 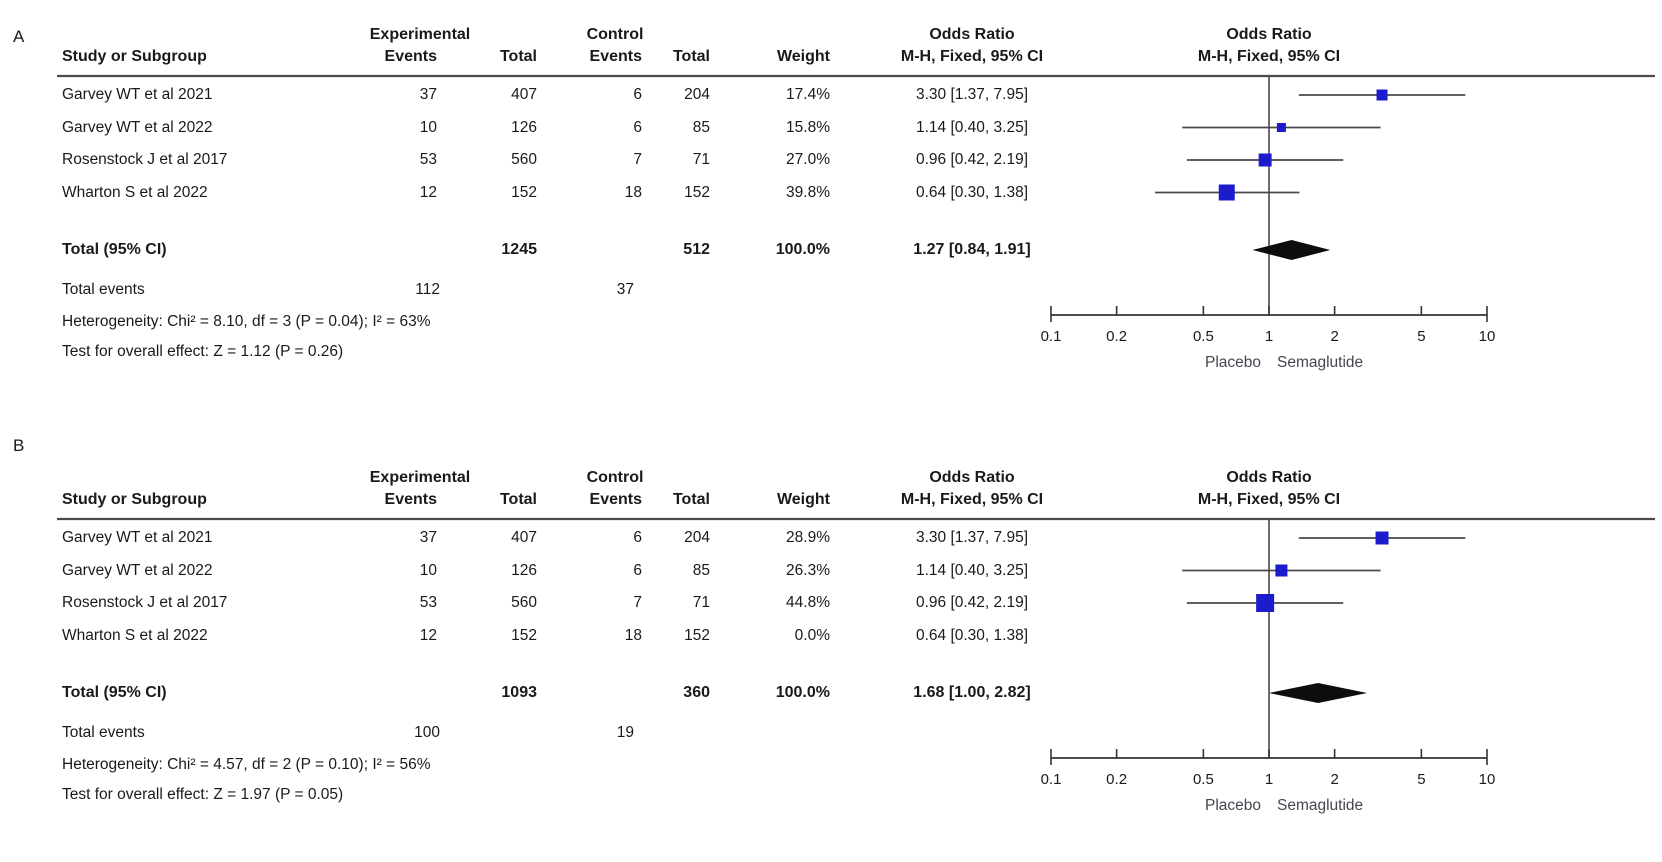 I want to click on axis-tick-label: 0.5, so click(x=1203, y=336).